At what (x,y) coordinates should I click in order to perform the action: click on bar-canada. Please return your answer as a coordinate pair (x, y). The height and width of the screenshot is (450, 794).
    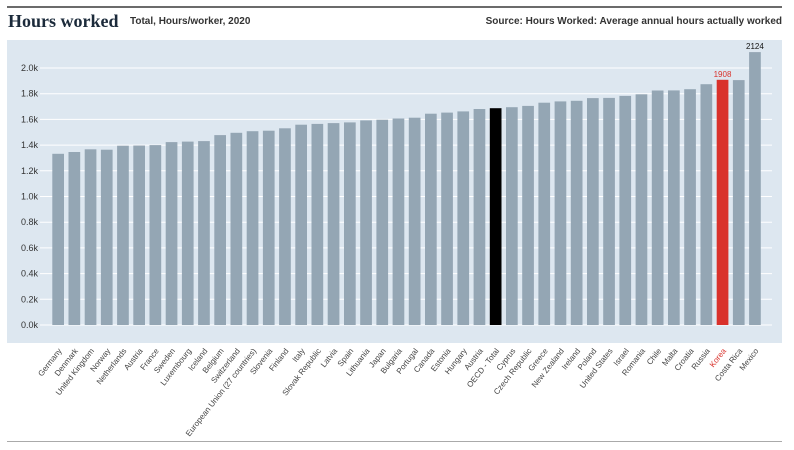
    Looking at the image, I should click on (431, 219).